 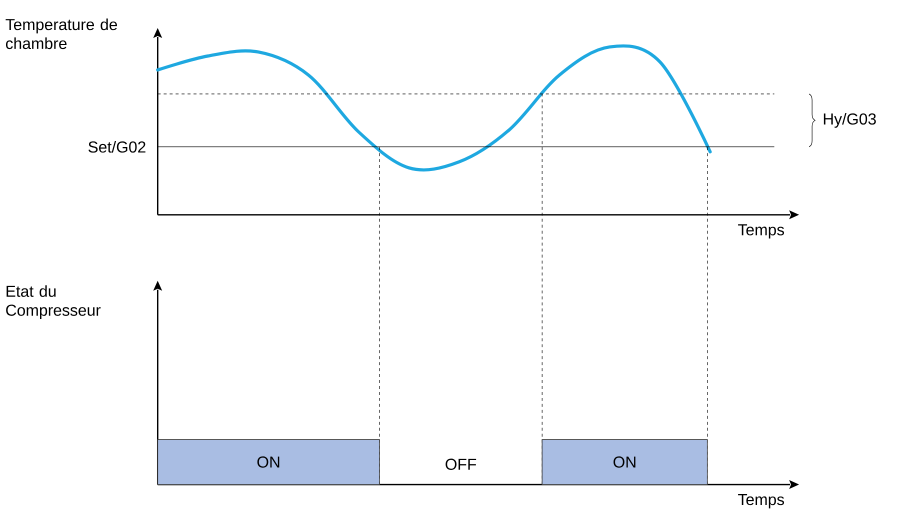 I want to click on text: Hy/G03, so click(x=850, y=120).